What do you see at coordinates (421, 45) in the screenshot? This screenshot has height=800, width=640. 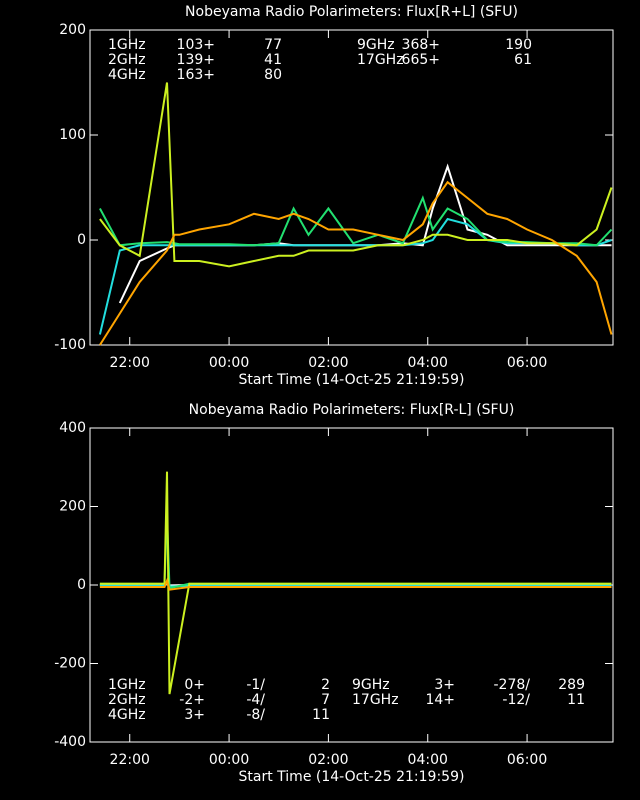 I see `legend-value: 368+` at bounding box center [421, 45].